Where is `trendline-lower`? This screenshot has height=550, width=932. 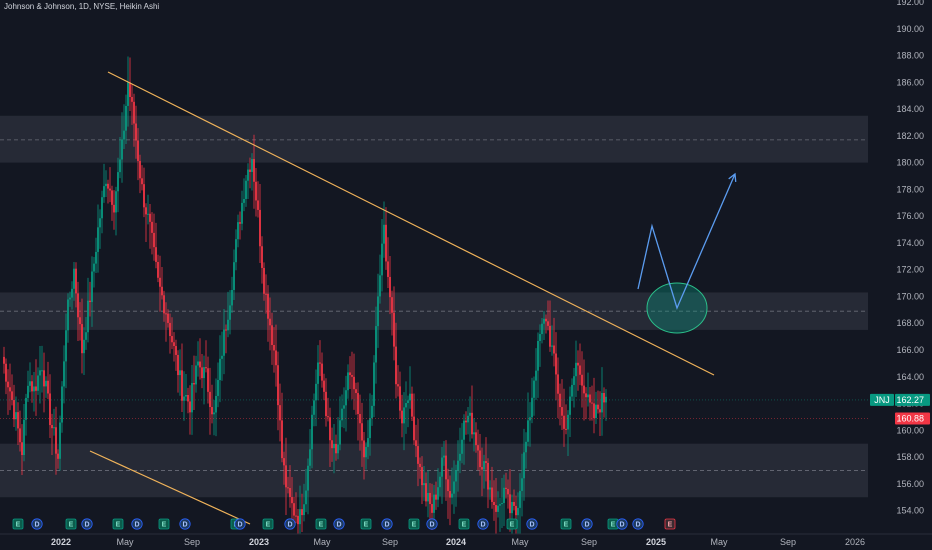 trendline-lower is located at coordinates (170, 487).